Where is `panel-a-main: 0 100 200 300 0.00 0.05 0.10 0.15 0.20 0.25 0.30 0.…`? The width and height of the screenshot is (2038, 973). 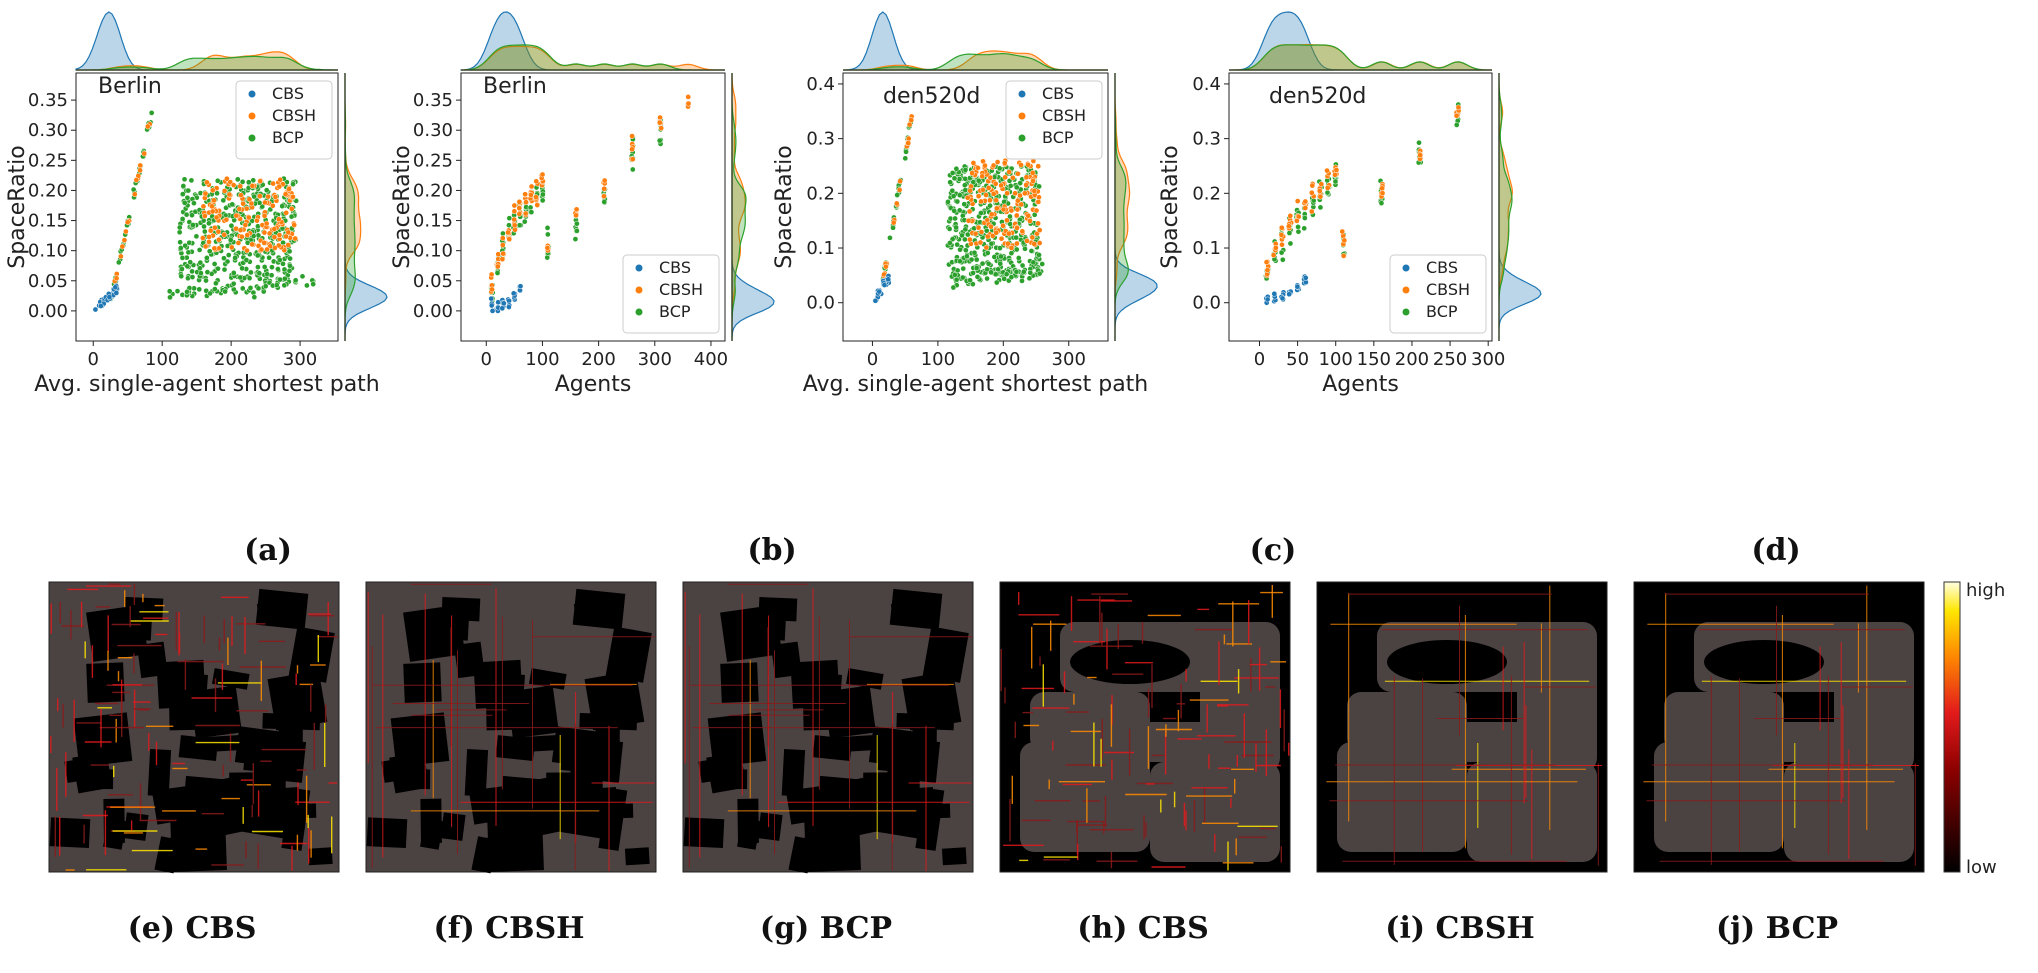 panel-a-main: 0 100 200 300 0.00 0.05 0.10 0.15 0.20 0.25 0.30 0.… is located at coordinates (196, 204).